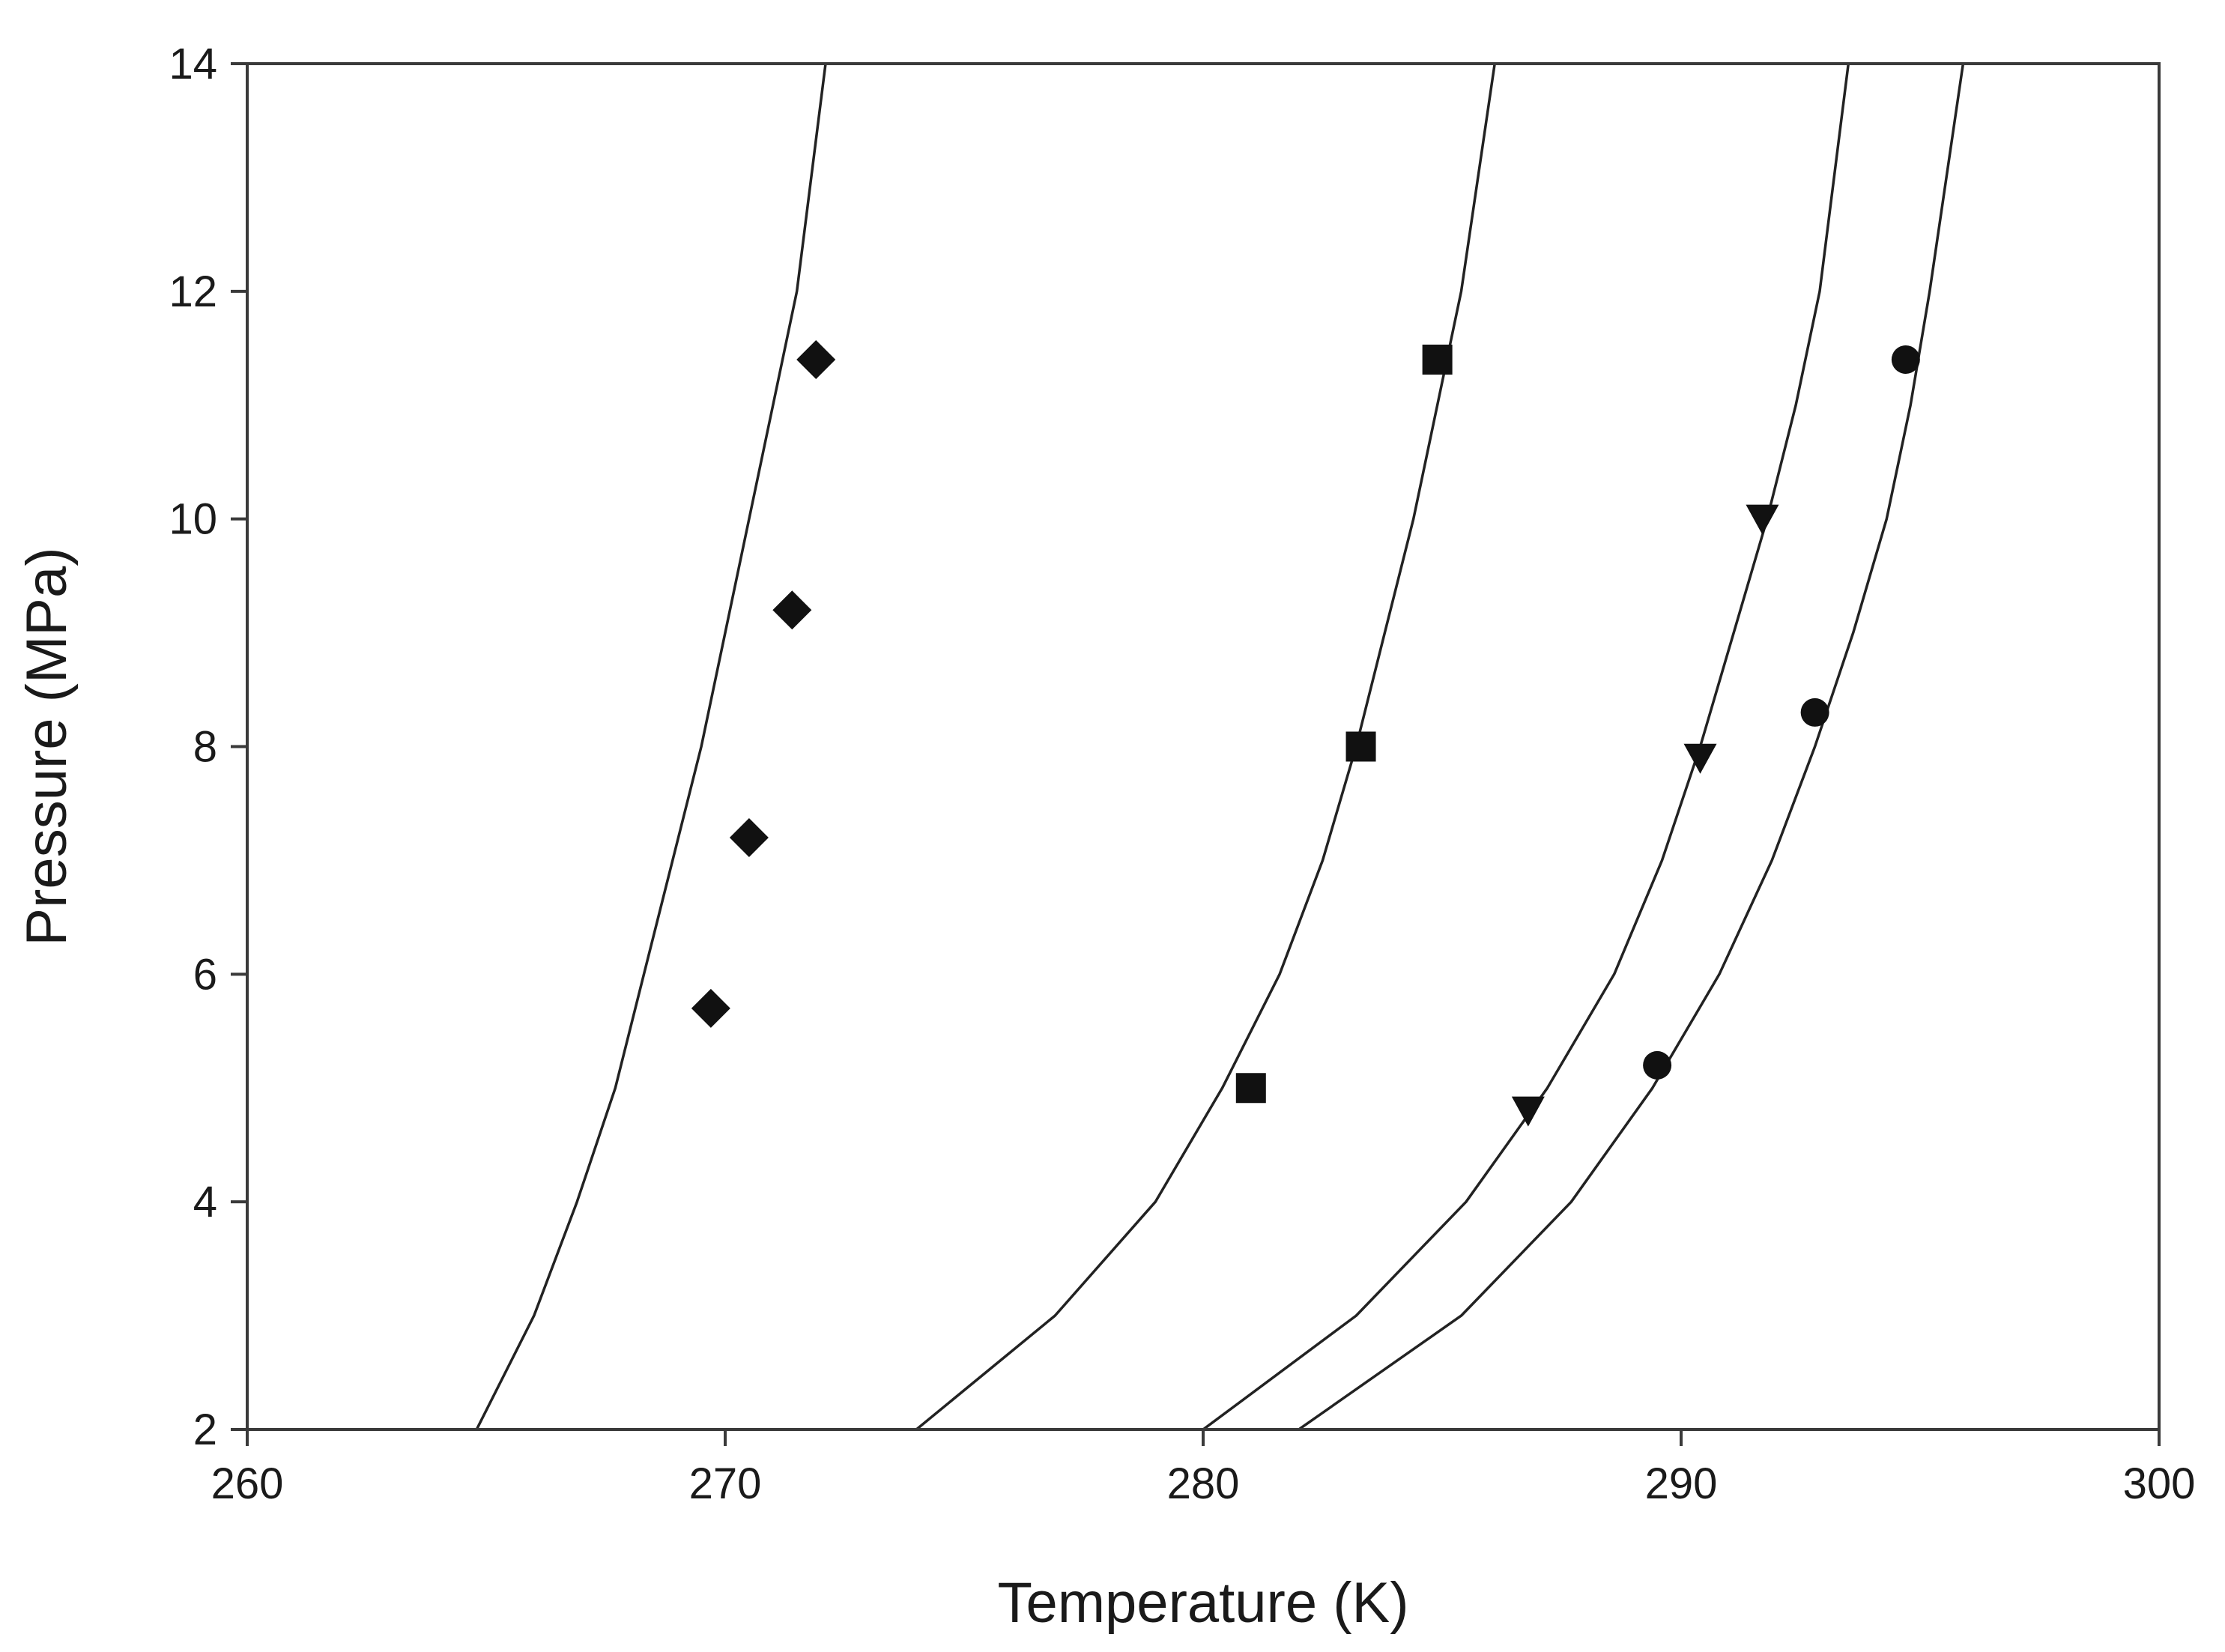 This screenshot has width=2225, height=1652. I want to click on y-tick-label: 2, so click(205, 1430).